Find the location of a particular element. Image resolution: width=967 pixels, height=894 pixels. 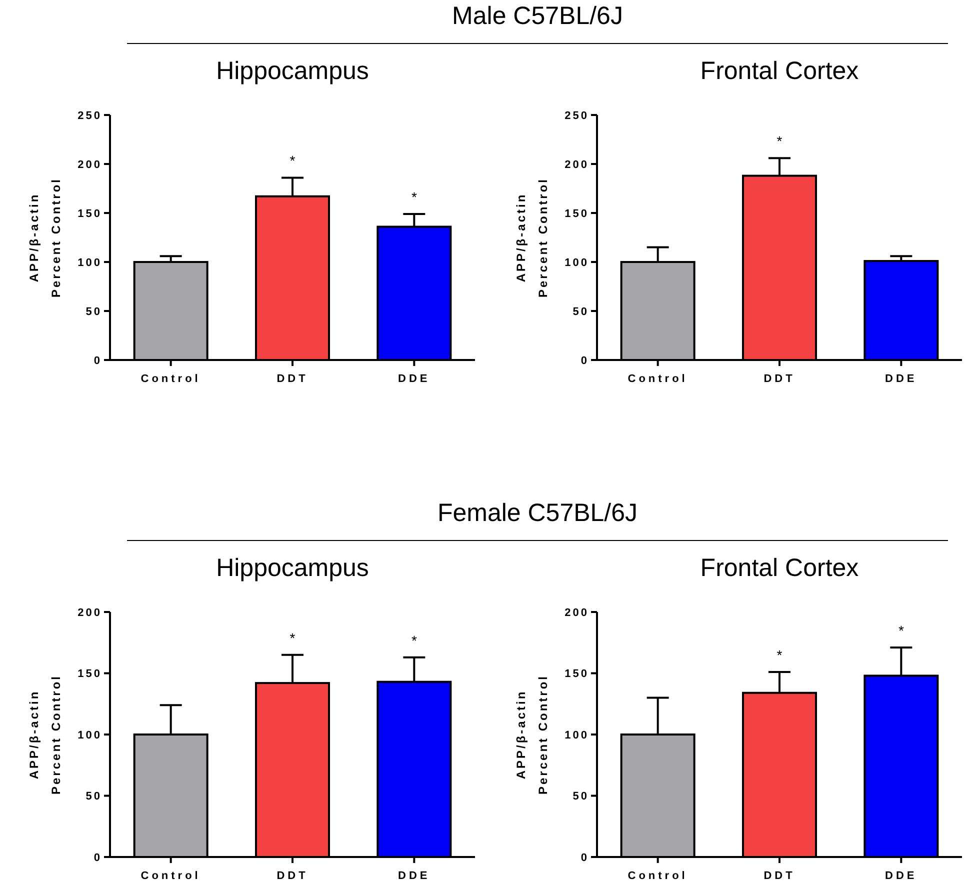

text: Male C57BL/6J is located at coordinates (537, 16).